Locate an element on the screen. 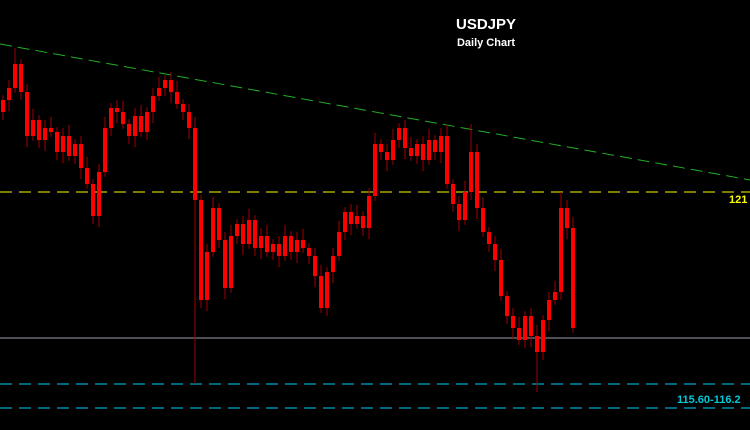 The width and height of the screenshot is (750, 430). chart-subtitle: Daily Chart is located at coordinates (486, 43).